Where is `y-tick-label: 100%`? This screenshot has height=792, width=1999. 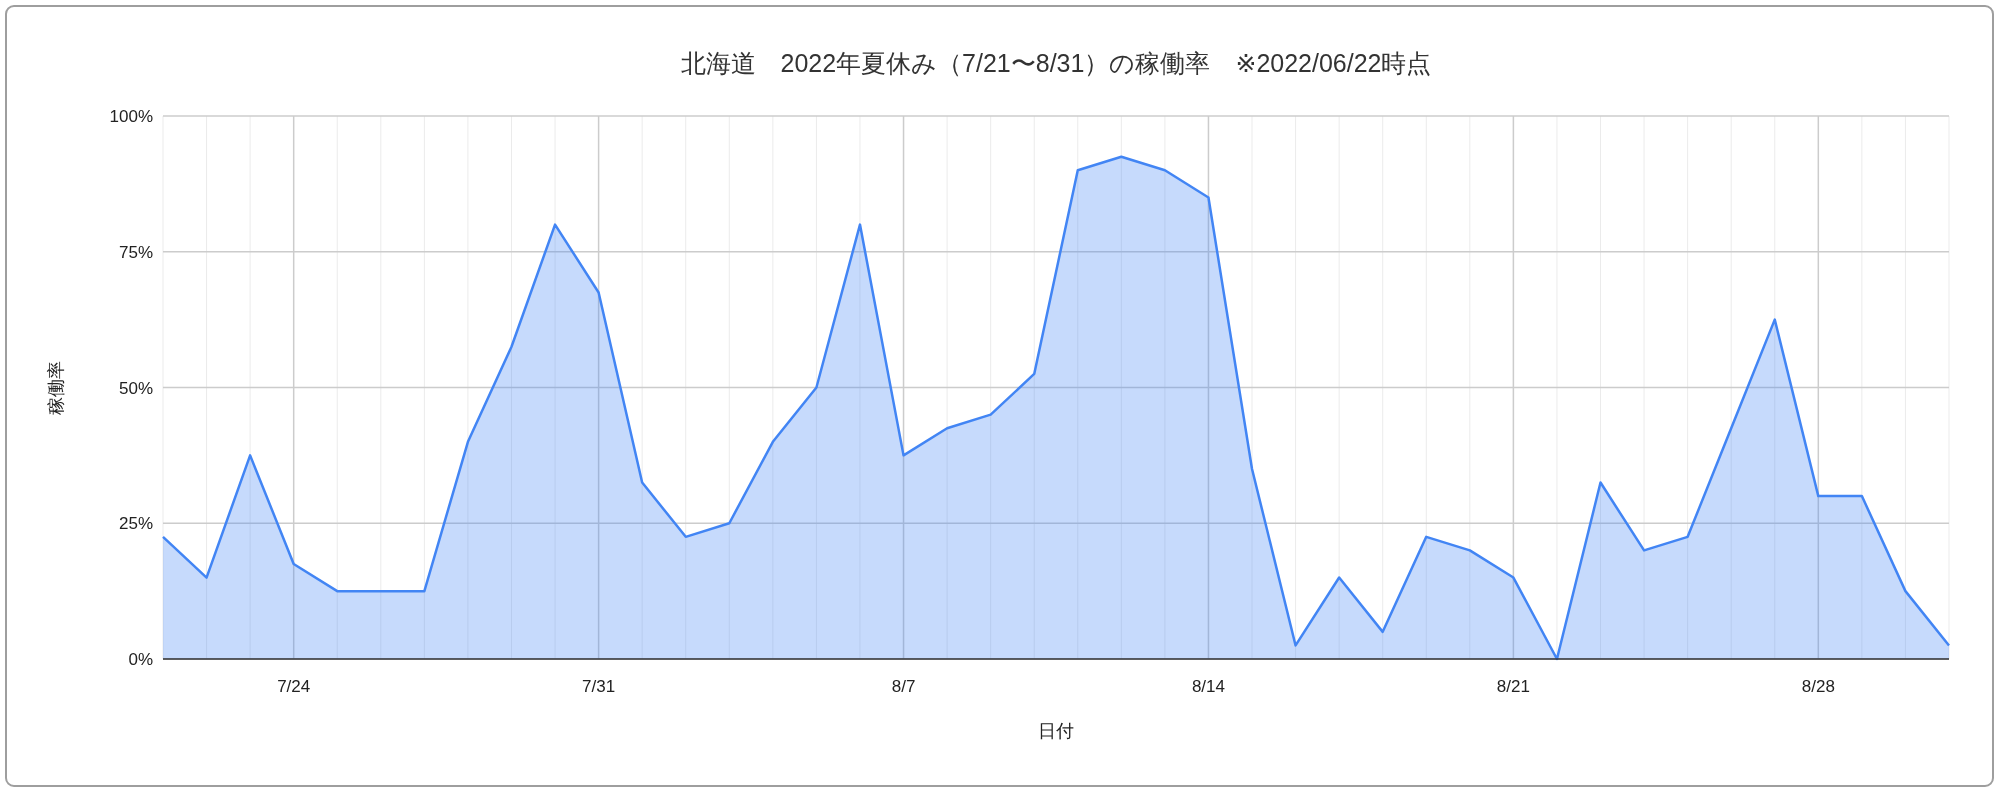
y-tick-label: 100% is located at coordinates (131, 116).